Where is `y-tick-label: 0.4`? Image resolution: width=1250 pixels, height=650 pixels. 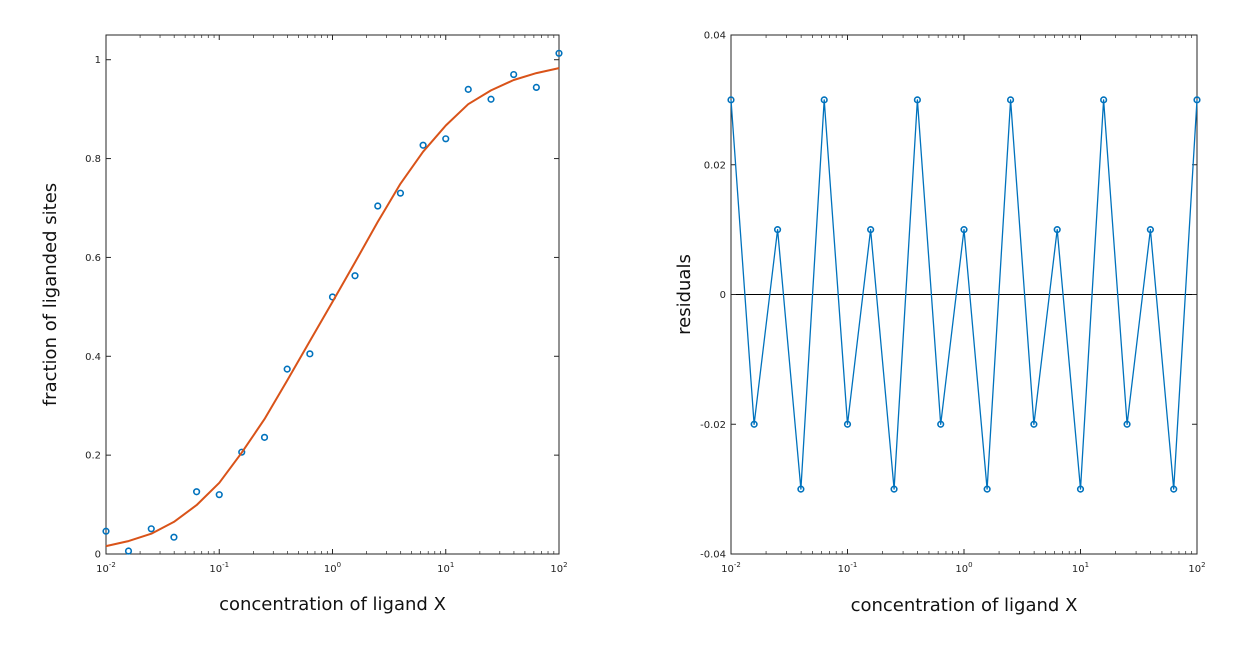 y-tick-label: 0.4 is located at coordinates (93, 357).